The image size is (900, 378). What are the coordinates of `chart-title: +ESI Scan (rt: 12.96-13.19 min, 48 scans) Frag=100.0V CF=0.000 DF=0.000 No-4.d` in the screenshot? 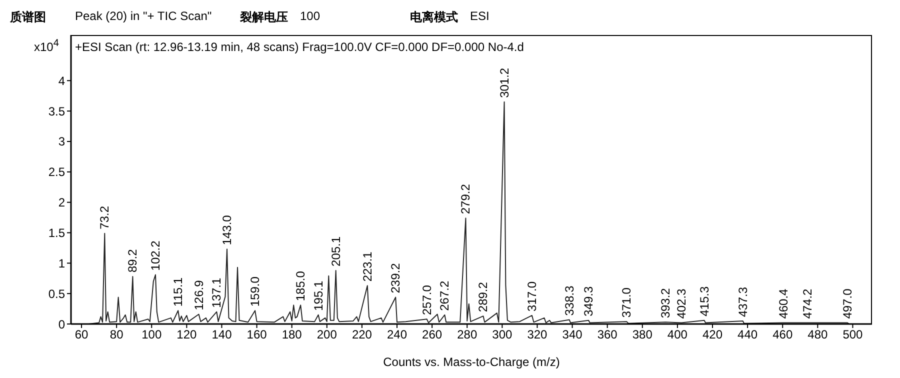 It's located at (299, 47).